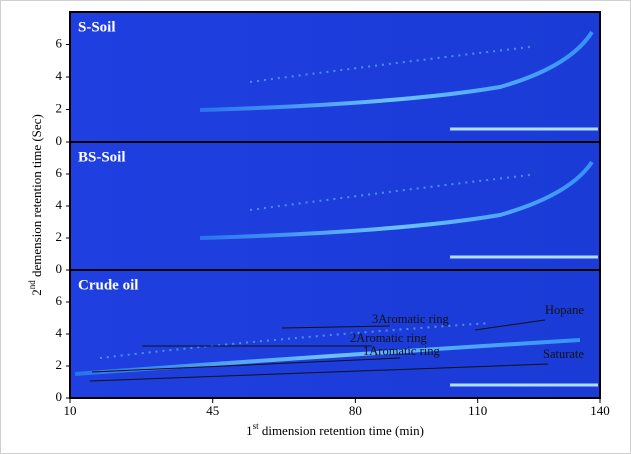 Image resolution: width=631 pixels, height=454 pixels. Describe the element at coordinates (102, 157) in the screenshot. I see `panel-title: BS-Soil` at that location.